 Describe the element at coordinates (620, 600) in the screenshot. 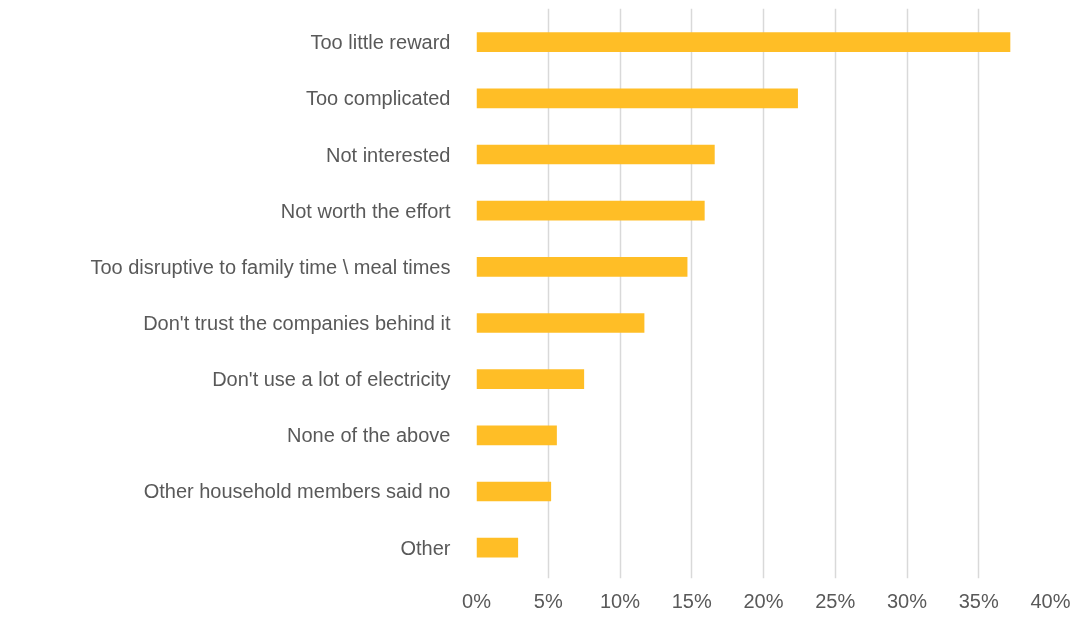

I see `x-tick-label: 10%` at that location.